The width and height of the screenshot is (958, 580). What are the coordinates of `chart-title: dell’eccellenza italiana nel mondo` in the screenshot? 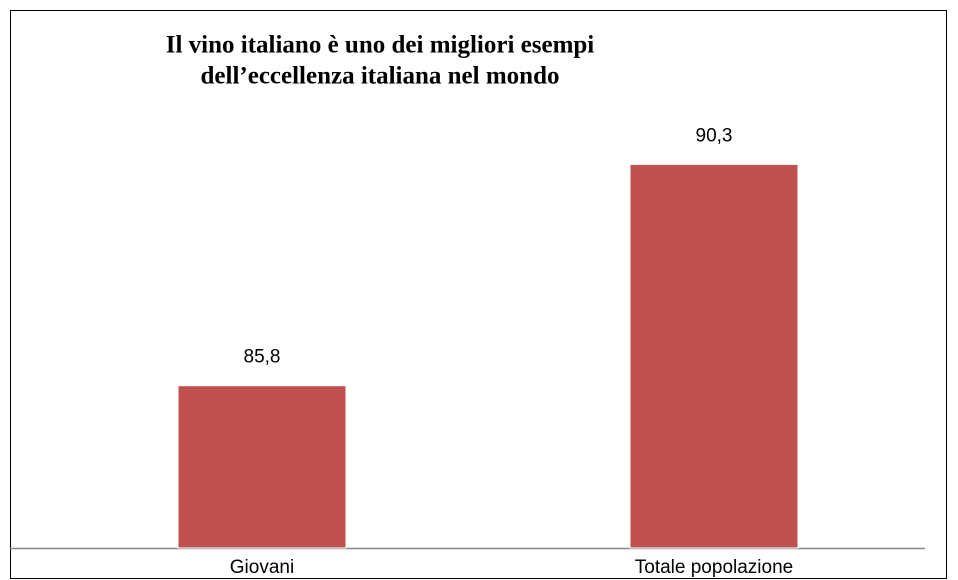 It's located at (380, 76).